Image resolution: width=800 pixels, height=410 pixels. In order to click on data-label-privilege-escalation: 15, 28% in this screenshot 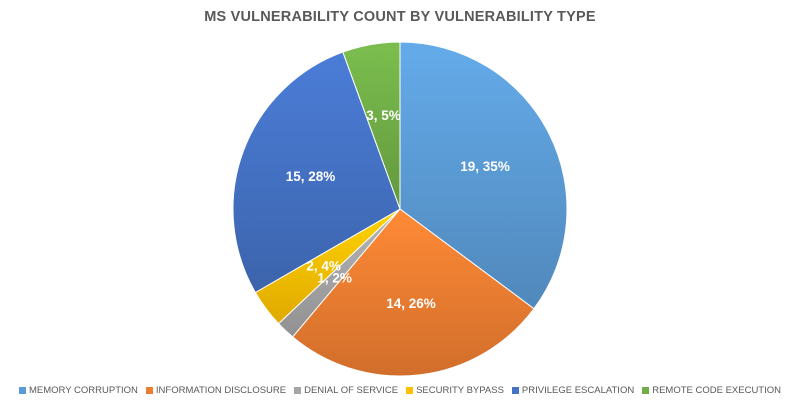, I will do `click(311, 176)`.